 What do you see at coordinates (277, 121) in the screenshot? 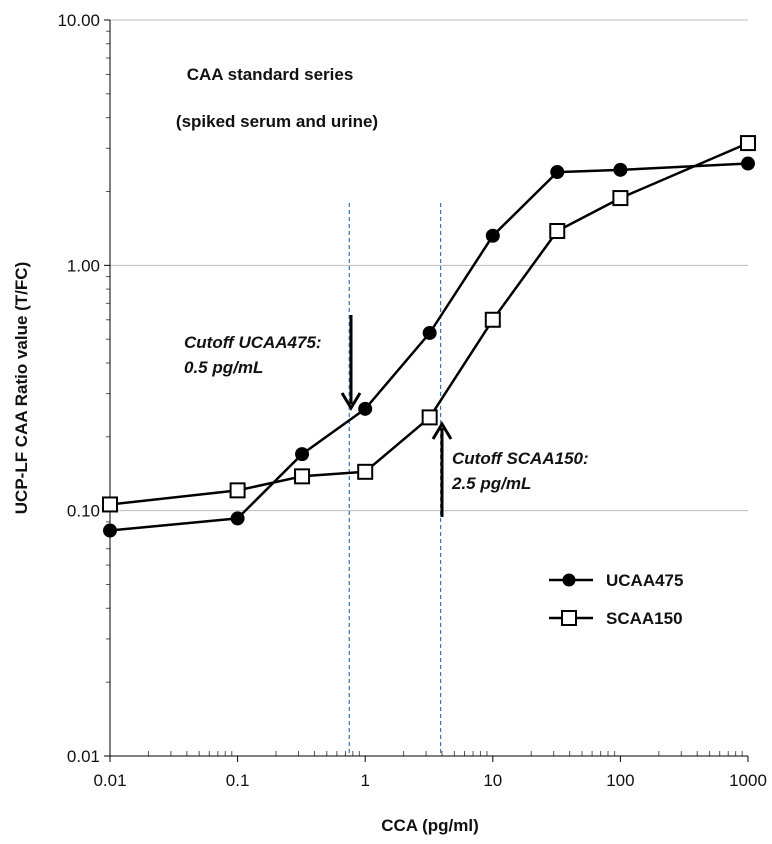
I see `annotation-title-line2: (spiked serum and urine)` at bounding box center [277, 121].